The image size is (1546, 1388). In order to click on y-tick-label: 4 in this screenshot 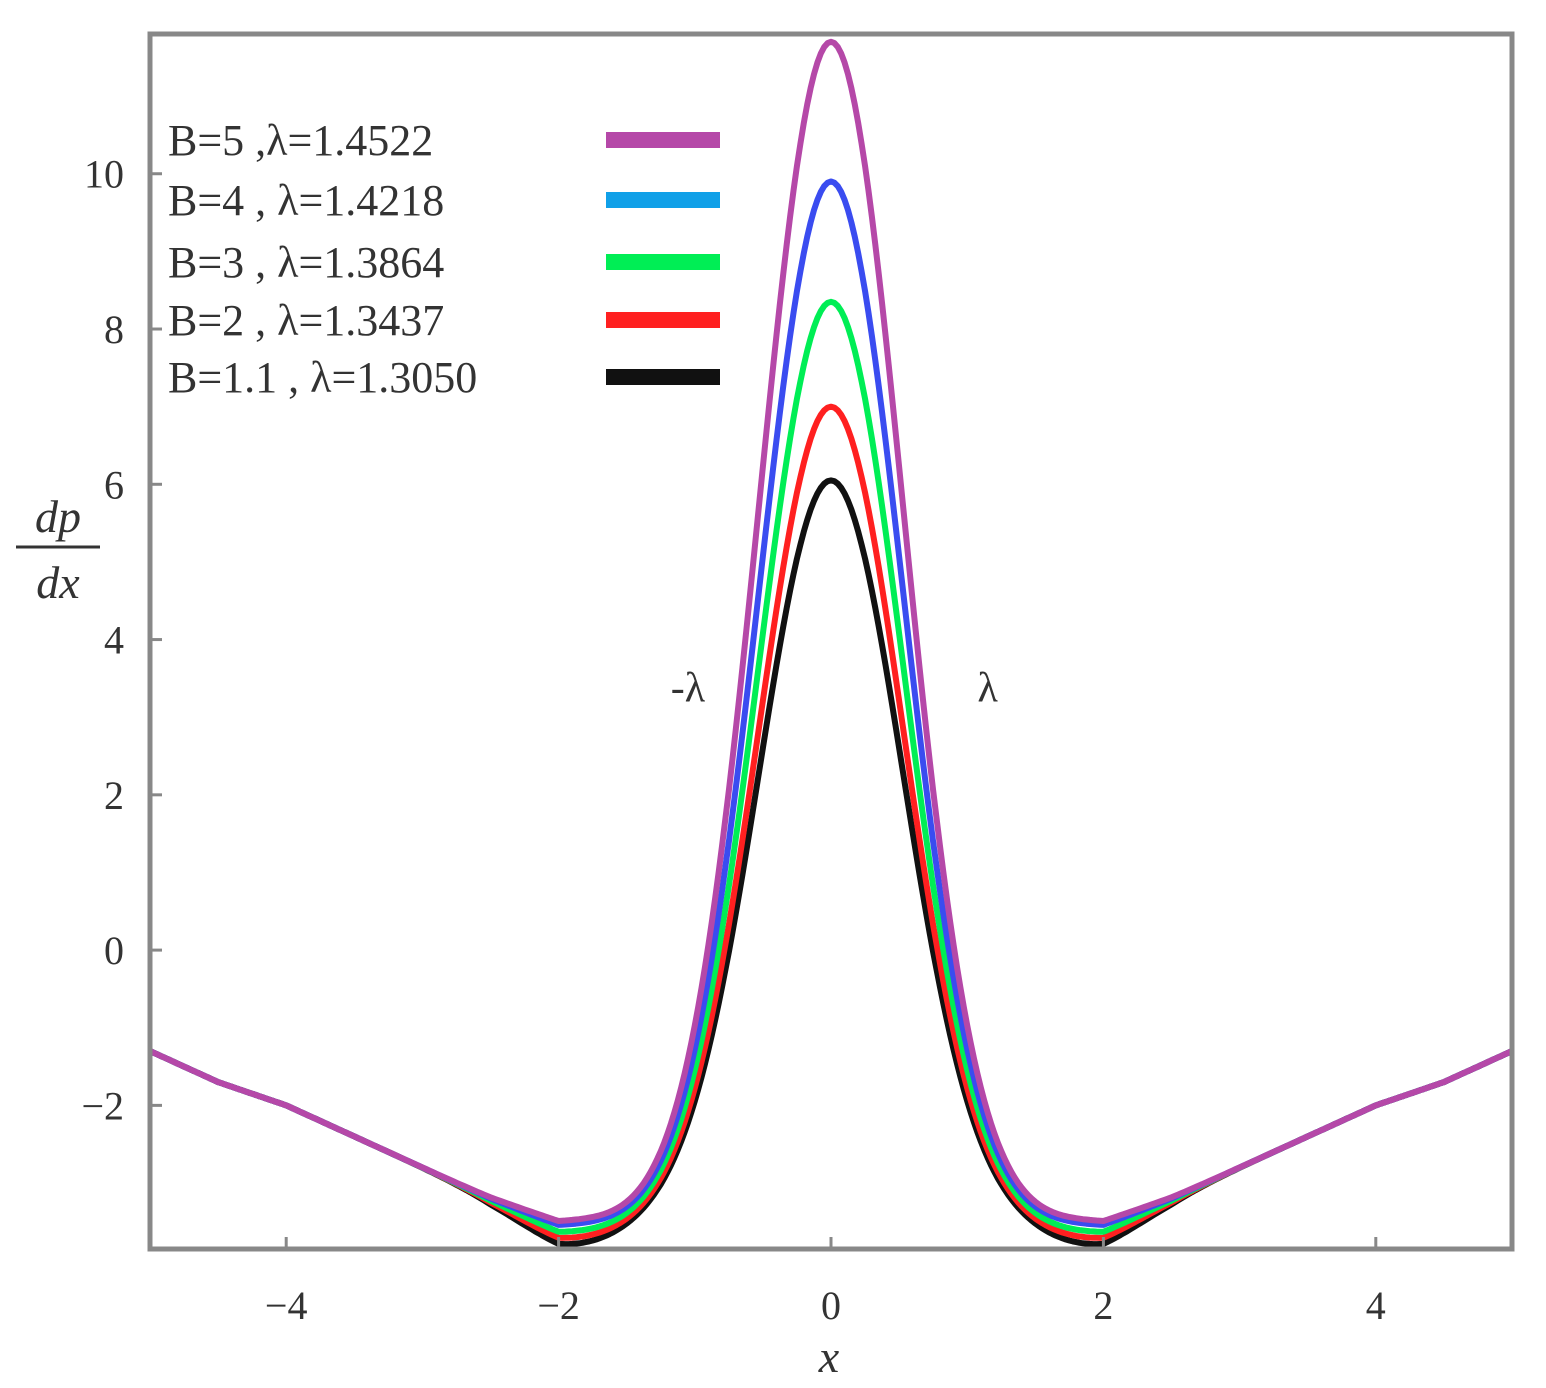, I will do `click(114, 640)`.